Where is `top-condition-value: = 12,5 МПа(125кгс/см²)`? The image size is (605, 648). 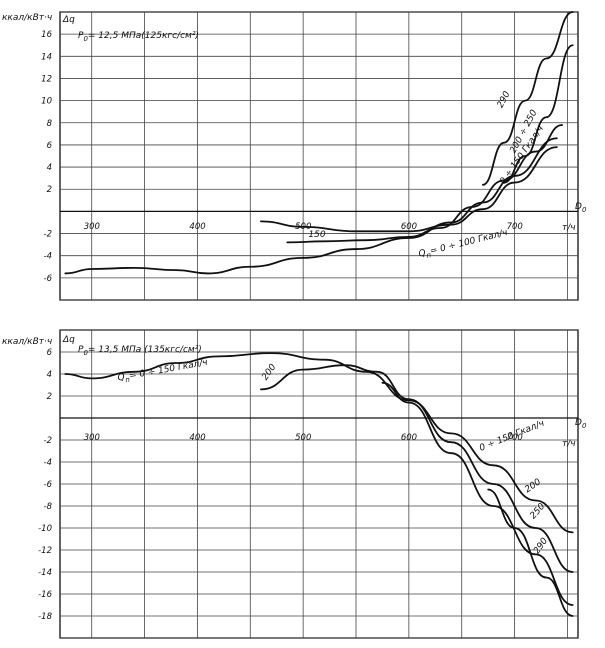 top-condition-value: = 12,5 МПа(125кгс/см²) is located at coordinates (143, 36).